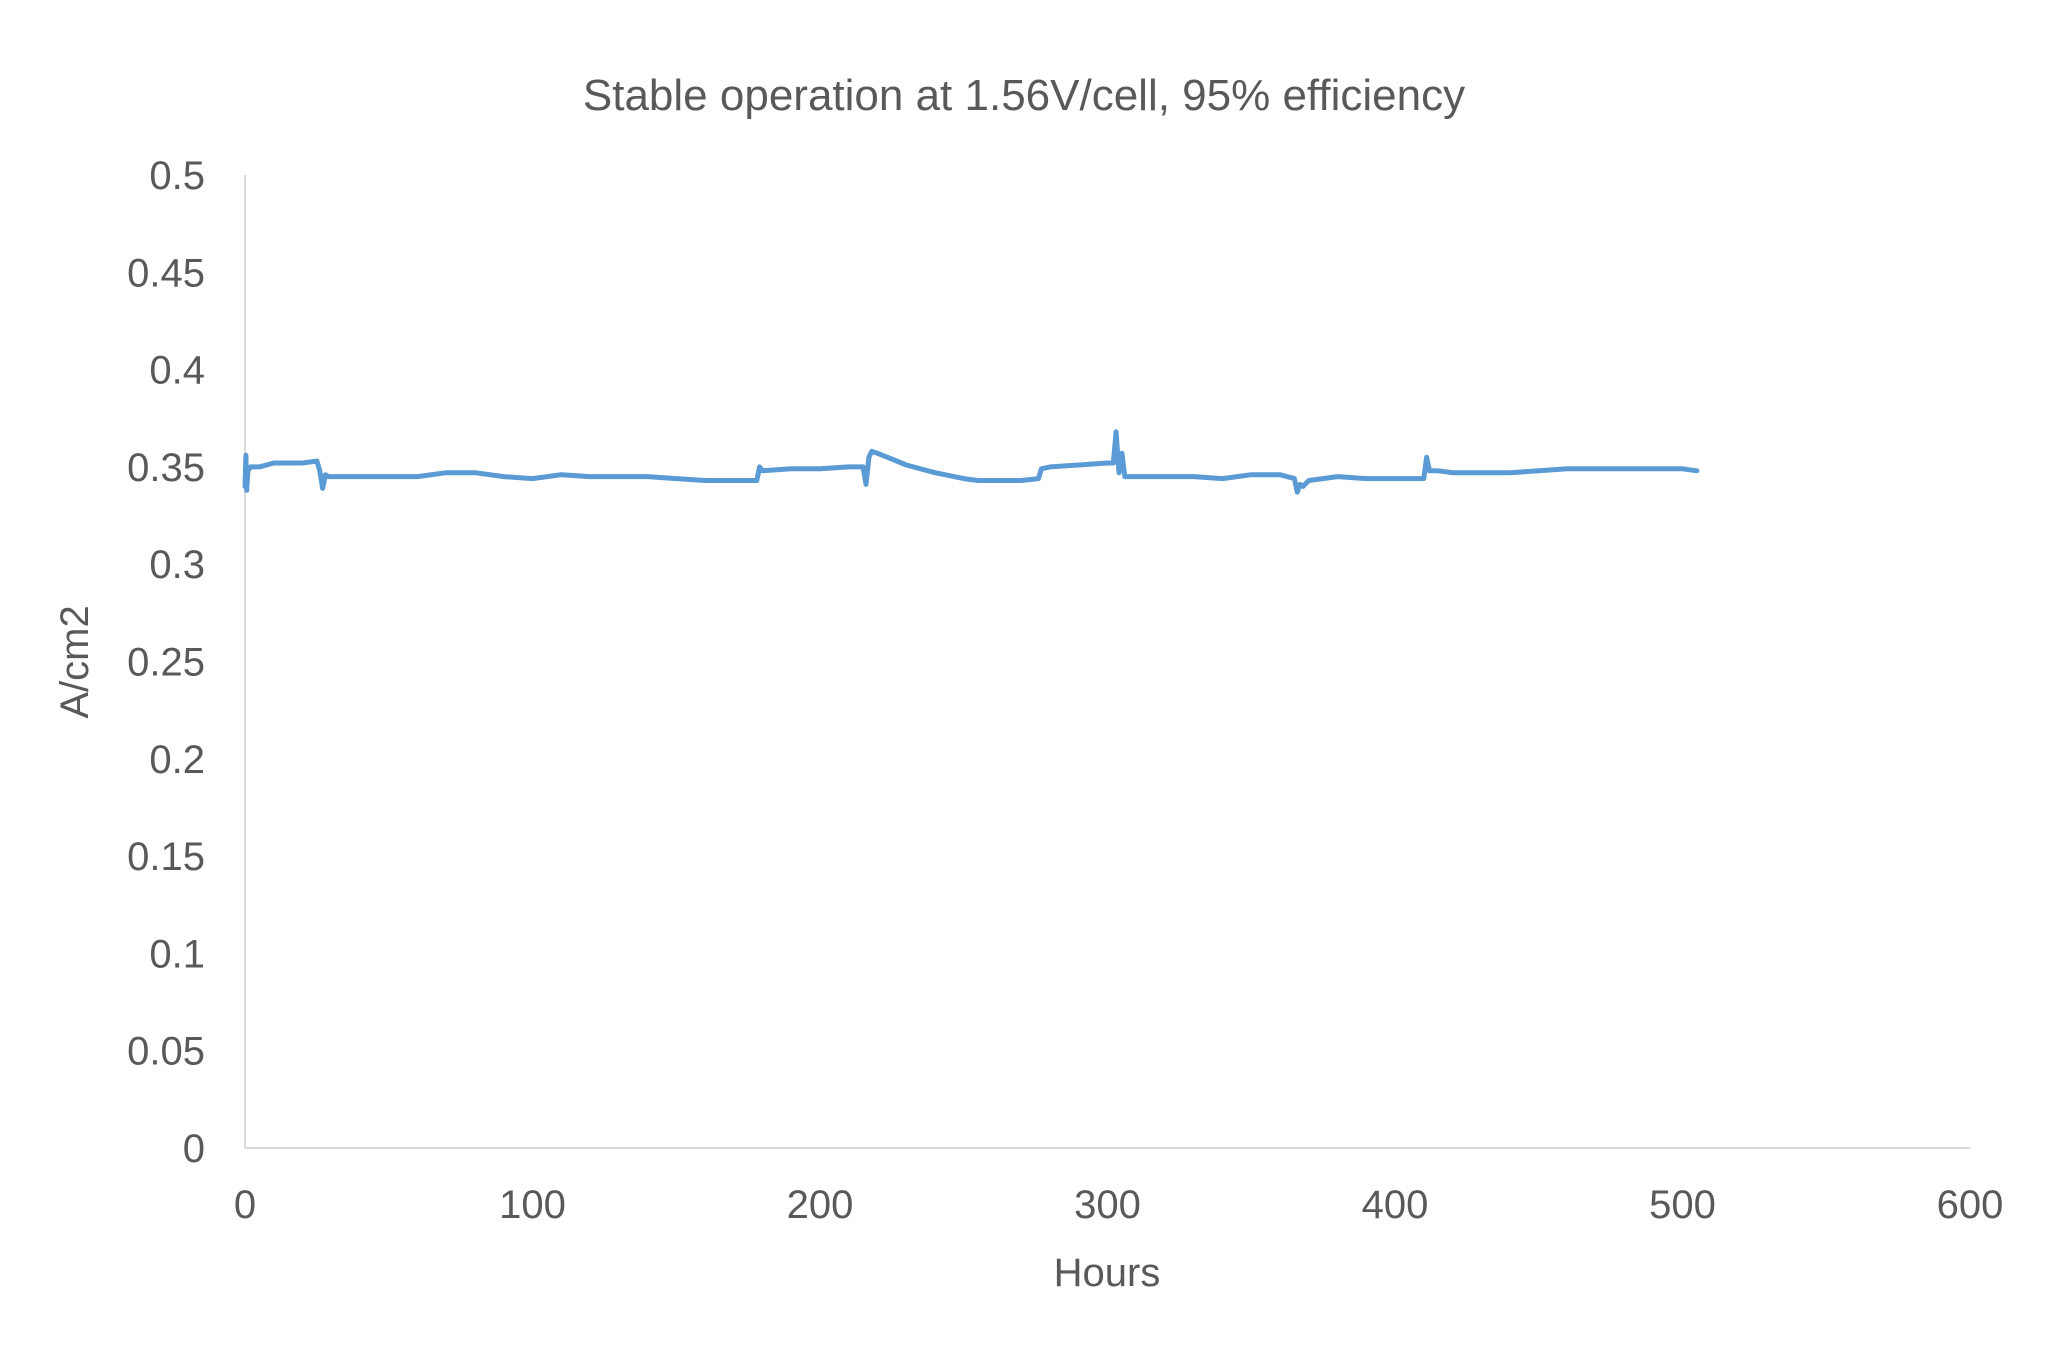 Image resolution: width=2052 pixels, height=1345 pixels. Describe the element at coordinates (166, 857) in the screenshot. I see `y-tick-label: 0.15` at that location.